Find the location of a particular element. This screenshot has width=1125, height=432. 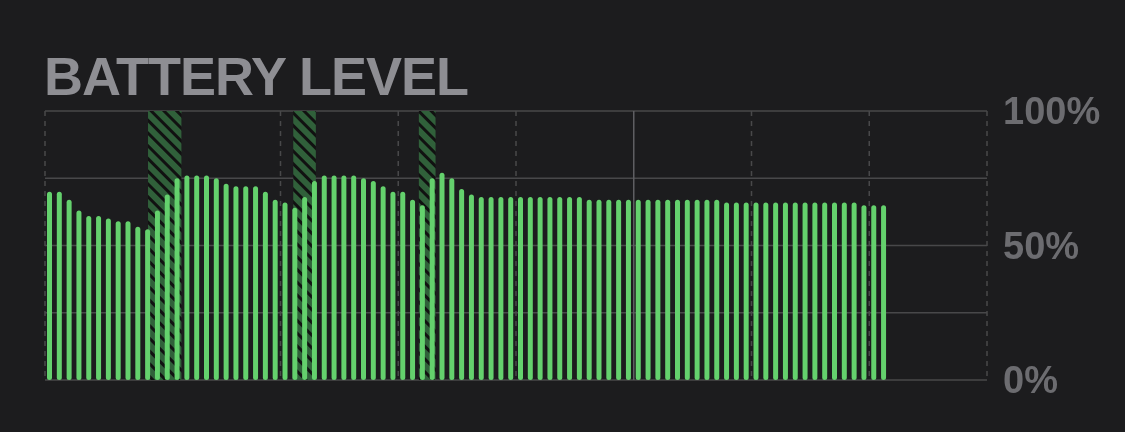

chart-title: BATTERY LEVEL is located at coordinates (256, 76).